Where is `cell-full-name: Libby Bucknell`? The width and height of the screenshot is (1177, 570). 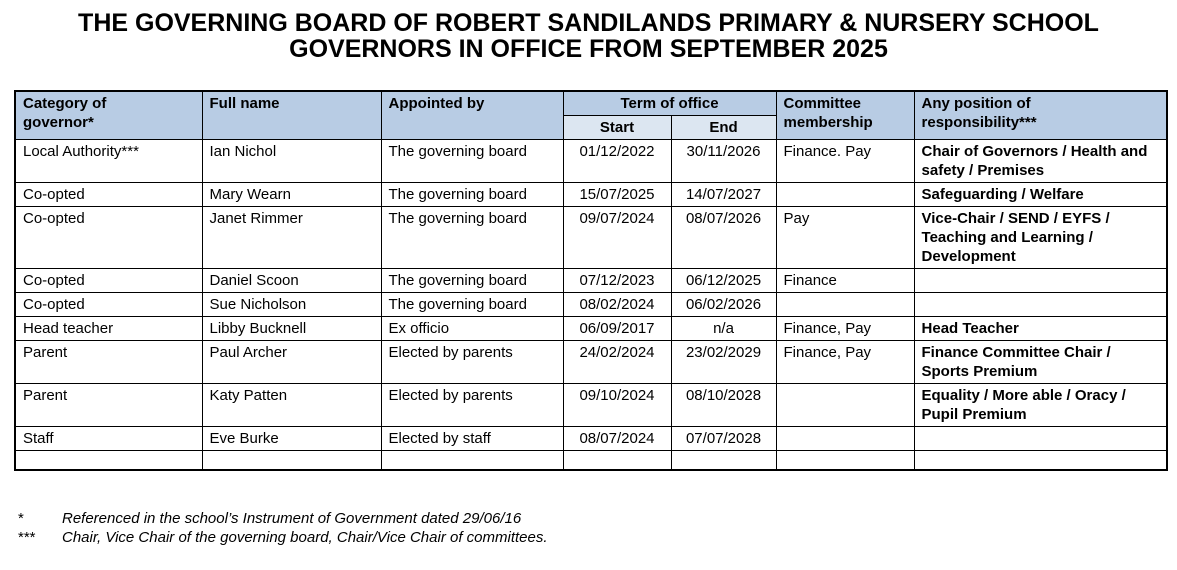 cell-full-name: Libby Bucknell is located at coordinates (291, 328).